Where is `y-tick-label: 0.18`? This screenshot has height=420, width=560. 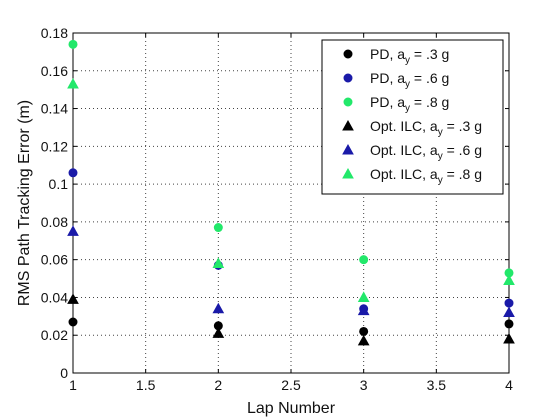 y-tick-label: 0.18 is located at coordinates (54, 33).